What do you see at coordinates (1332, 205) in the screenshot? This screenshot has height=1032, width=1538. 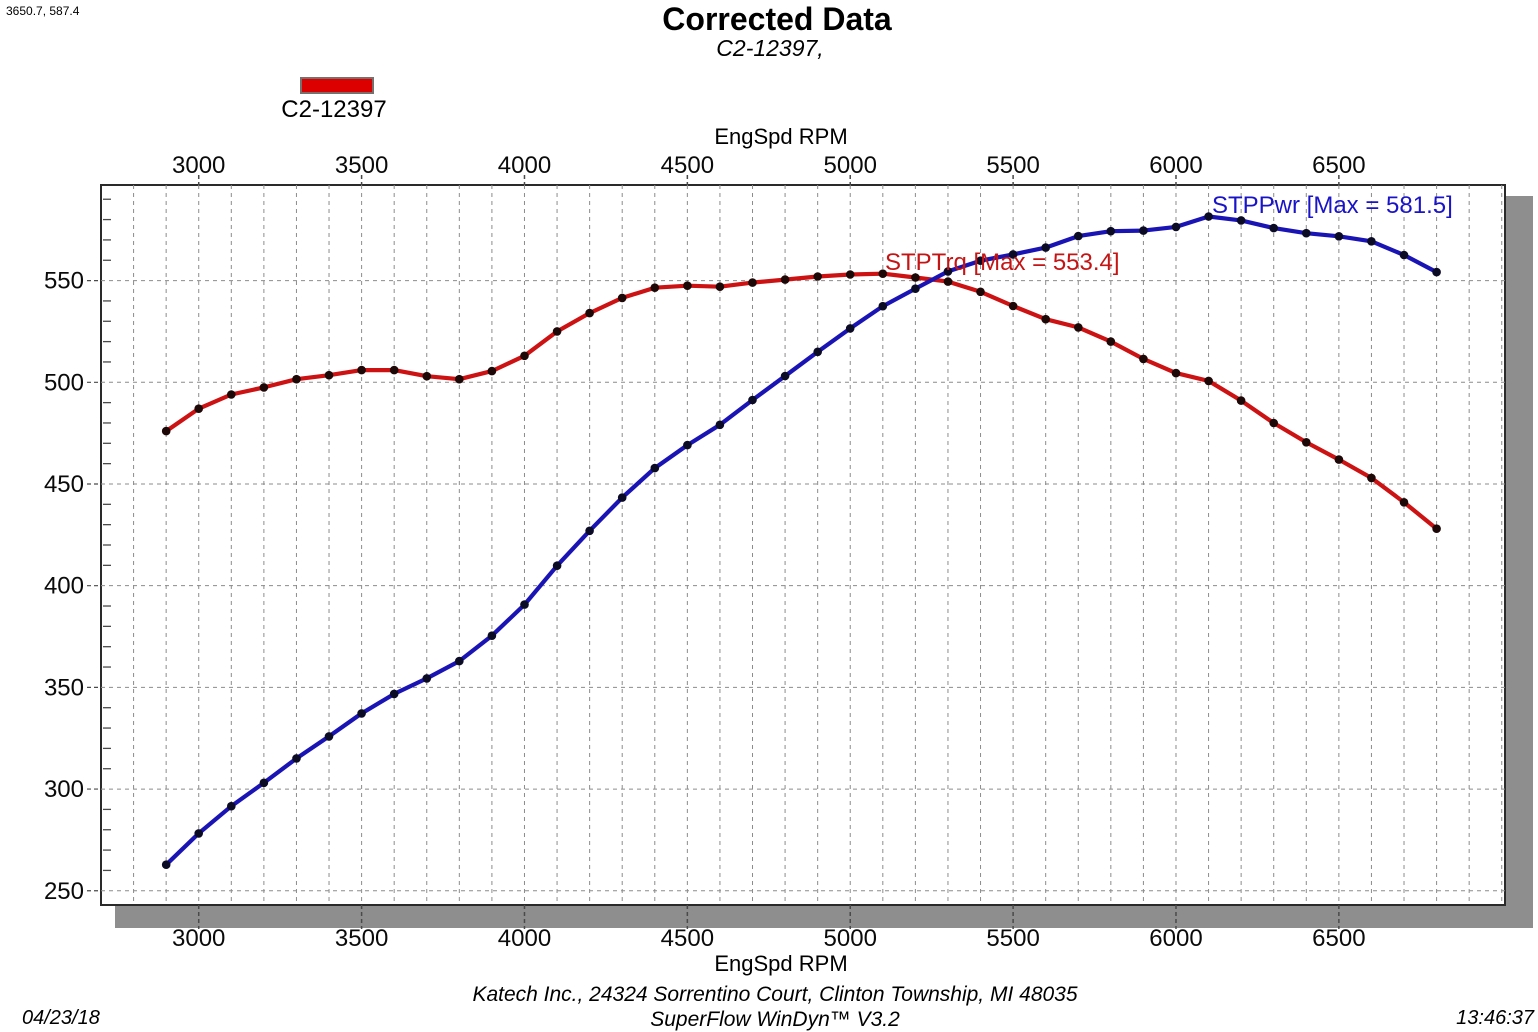 I see `power-max-annotation: STPPwr [Max = 581.5]` at bounding box center [1332, 205].